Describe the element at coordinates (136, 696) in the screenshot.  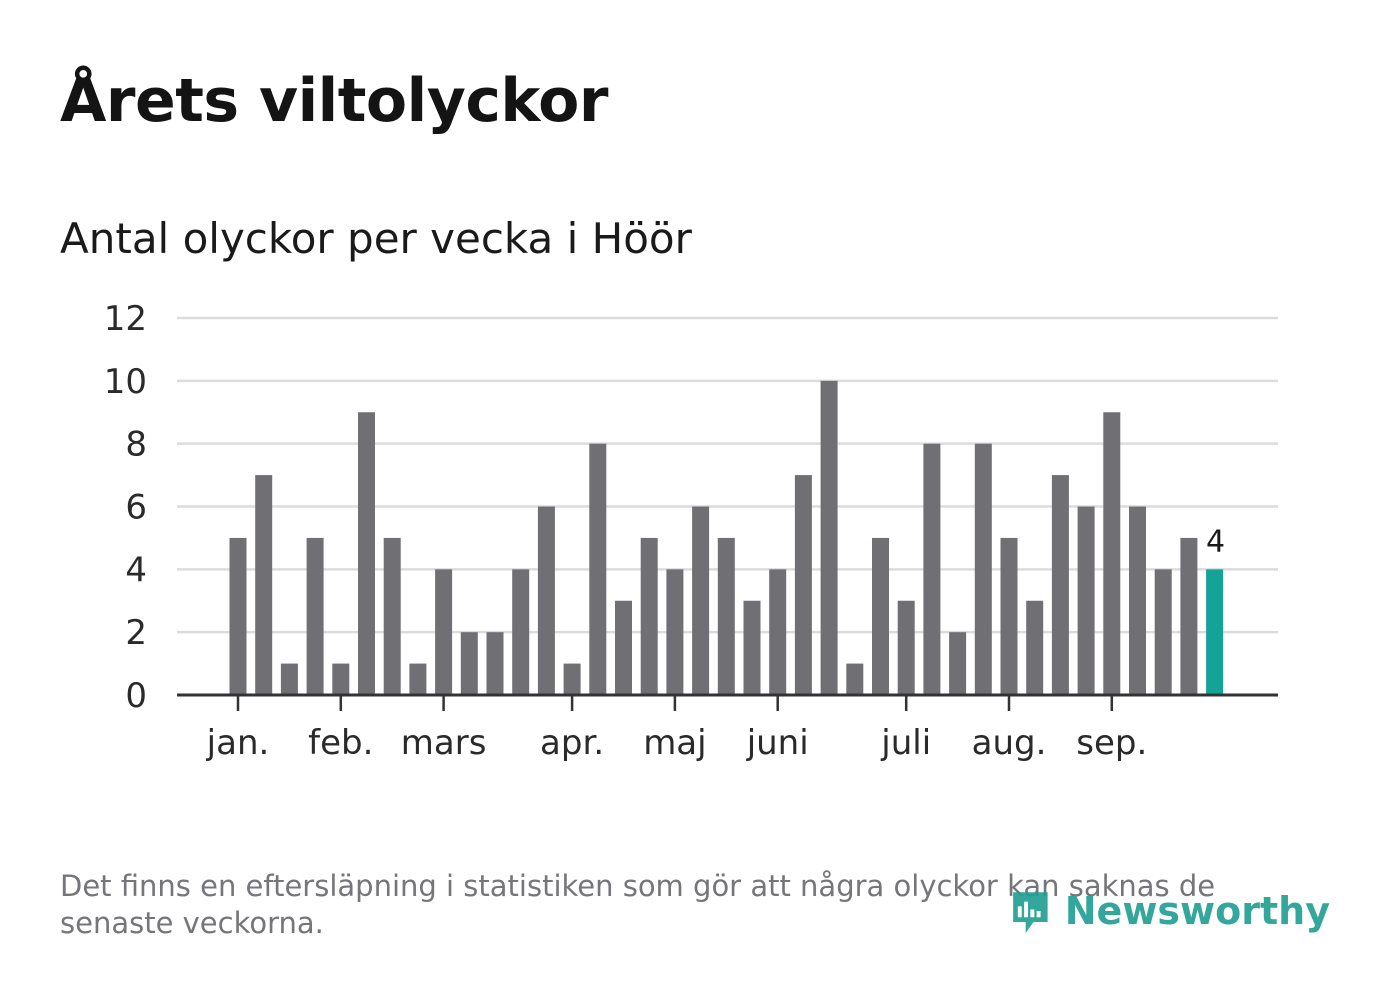
I see `y-tick-label-0: 0` at that location.